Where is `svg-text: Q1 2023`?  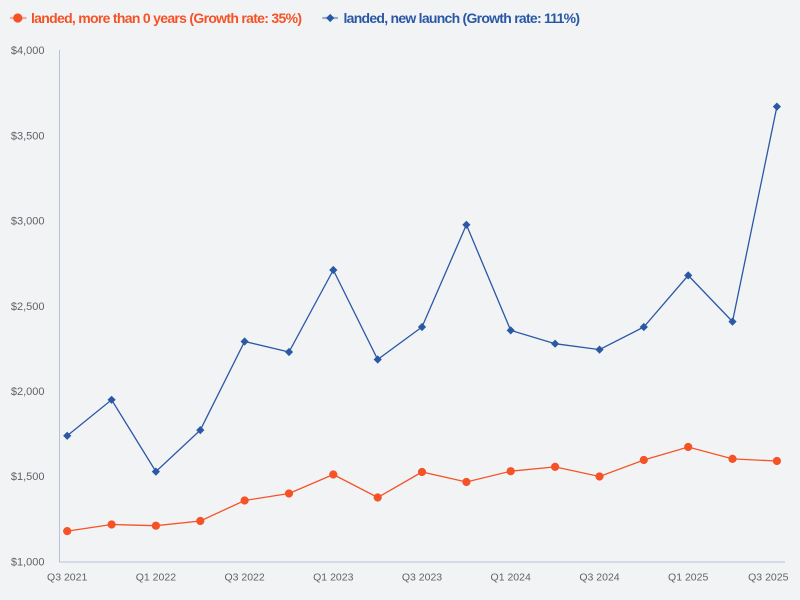 svg-text: Q1 2023 is located at coordinates (333, 578).